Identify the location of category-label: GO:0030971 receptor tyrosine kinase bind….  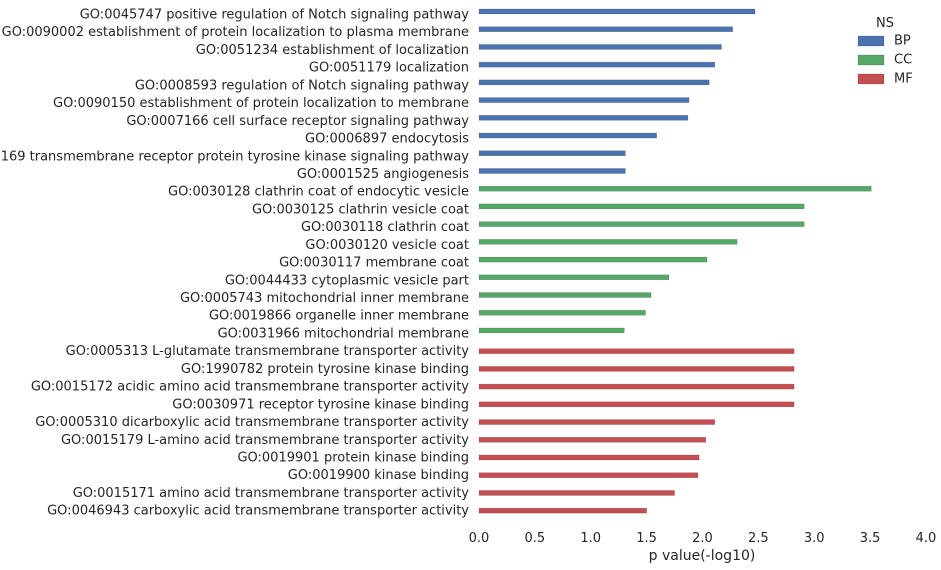
(320, 404).